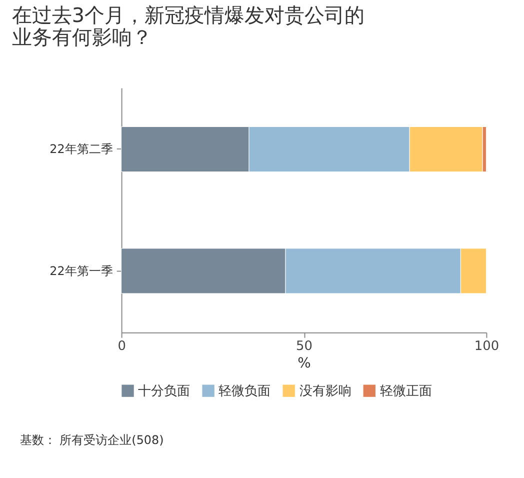 The height and width of the screenshot is (478, 524). I want to click on text: 在过去3个月，新冠疫情爆发对贵公司的, so click(188, 16).